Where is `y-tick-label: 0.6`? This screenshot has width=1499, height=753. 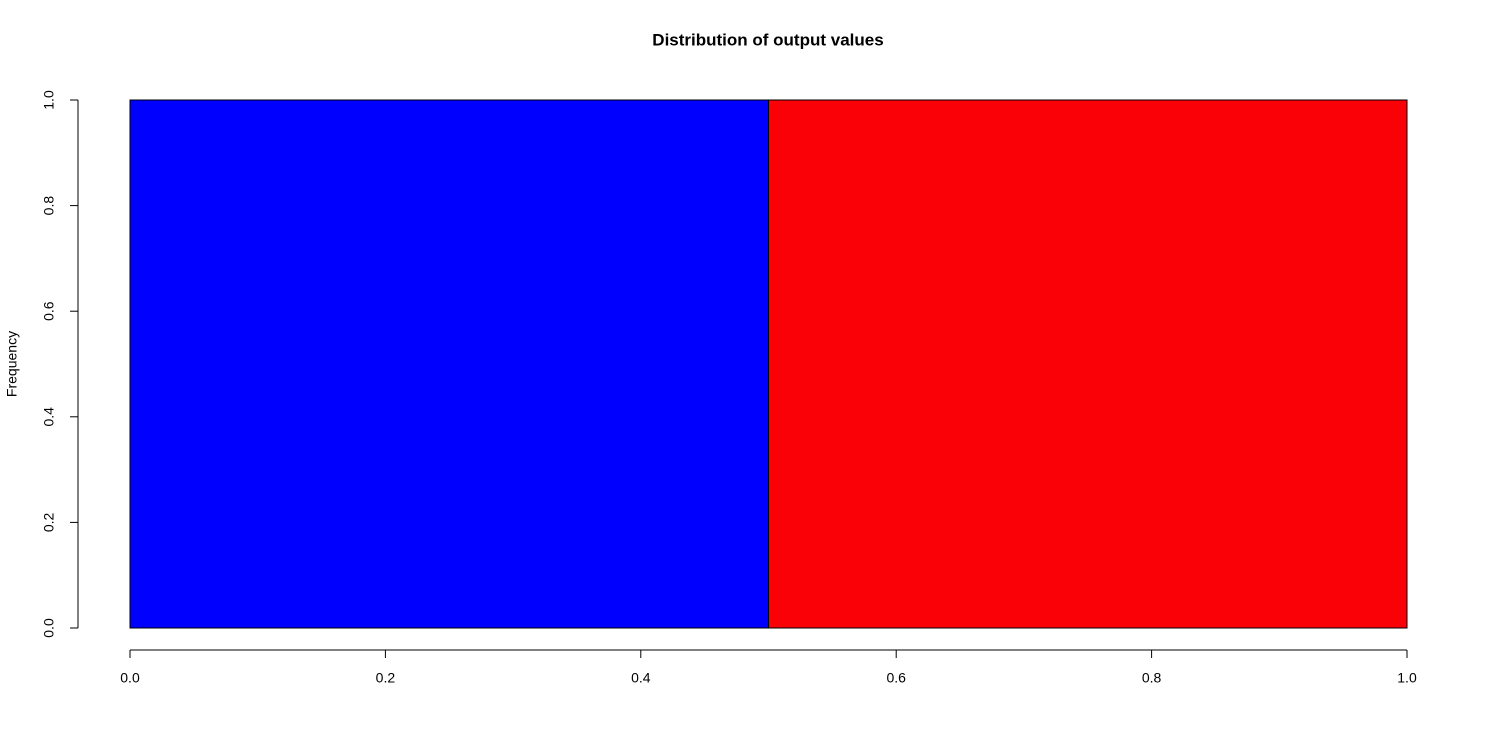 y-tick-label: 0.6 is located at coordinates (49, 311).